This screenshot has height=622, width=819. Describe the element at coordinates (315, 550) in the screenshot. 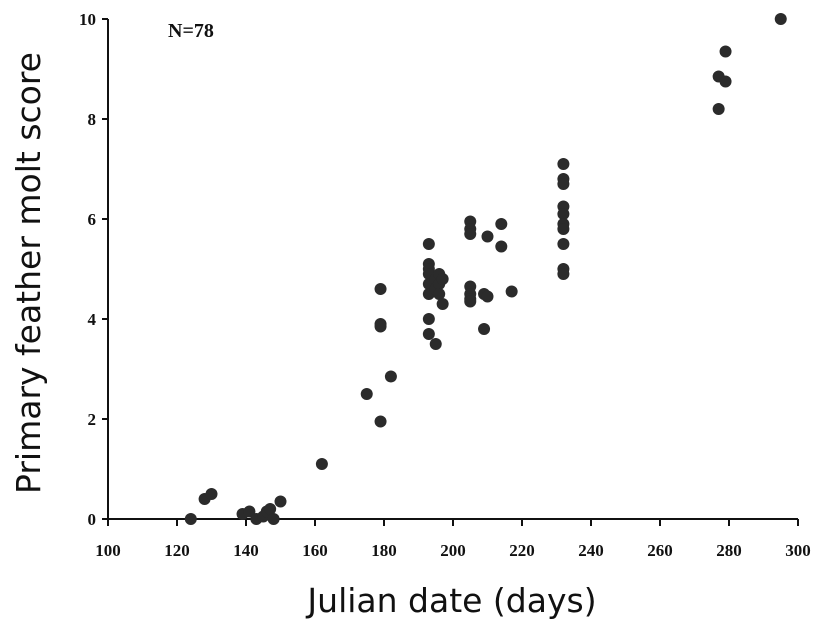

I see `x-tick-label: 160` at that location.